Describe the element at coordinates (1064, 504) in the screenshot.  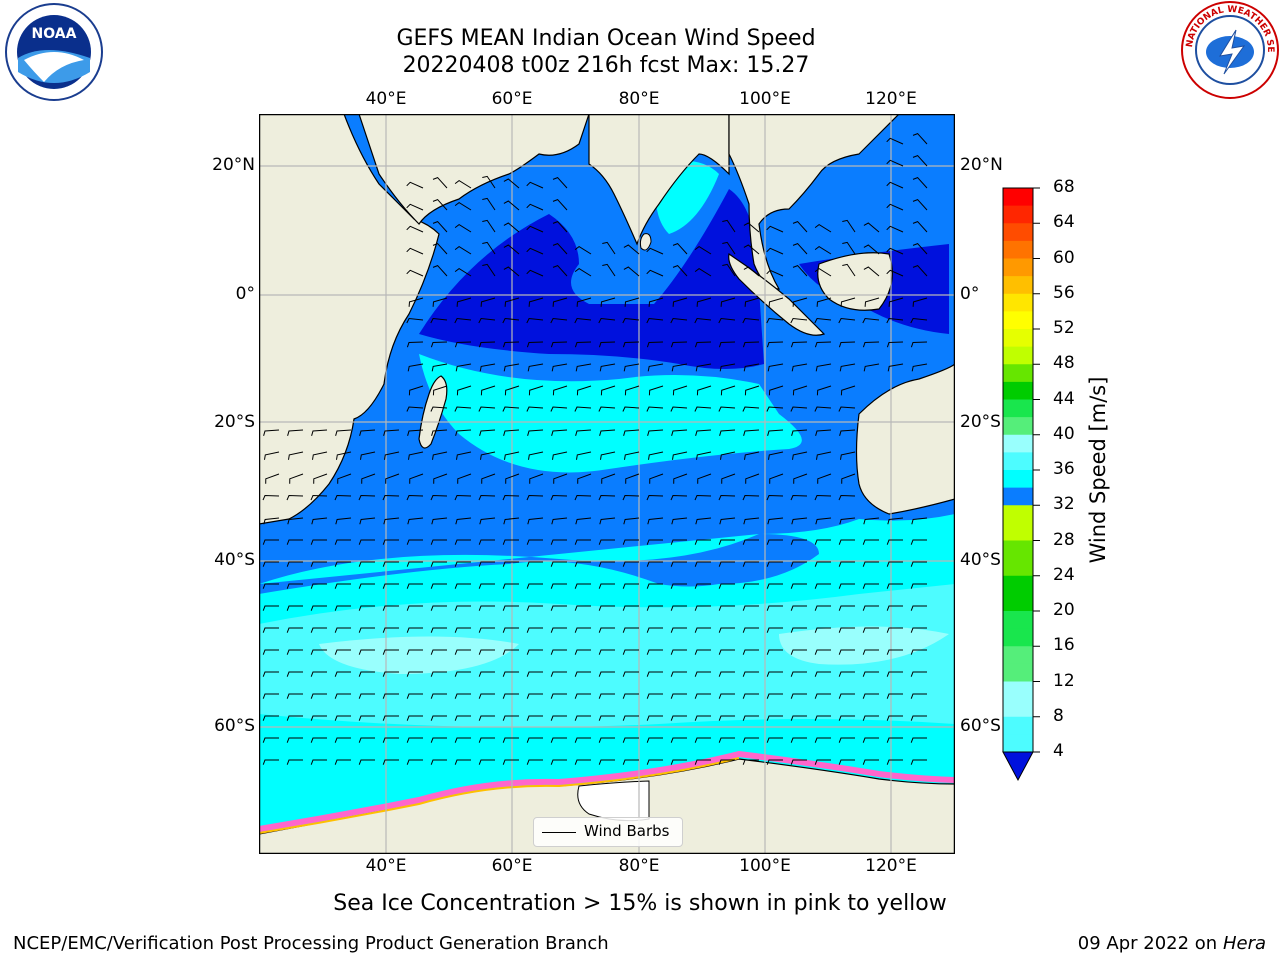
I see `colorbar-tick-label: 32` at that location.